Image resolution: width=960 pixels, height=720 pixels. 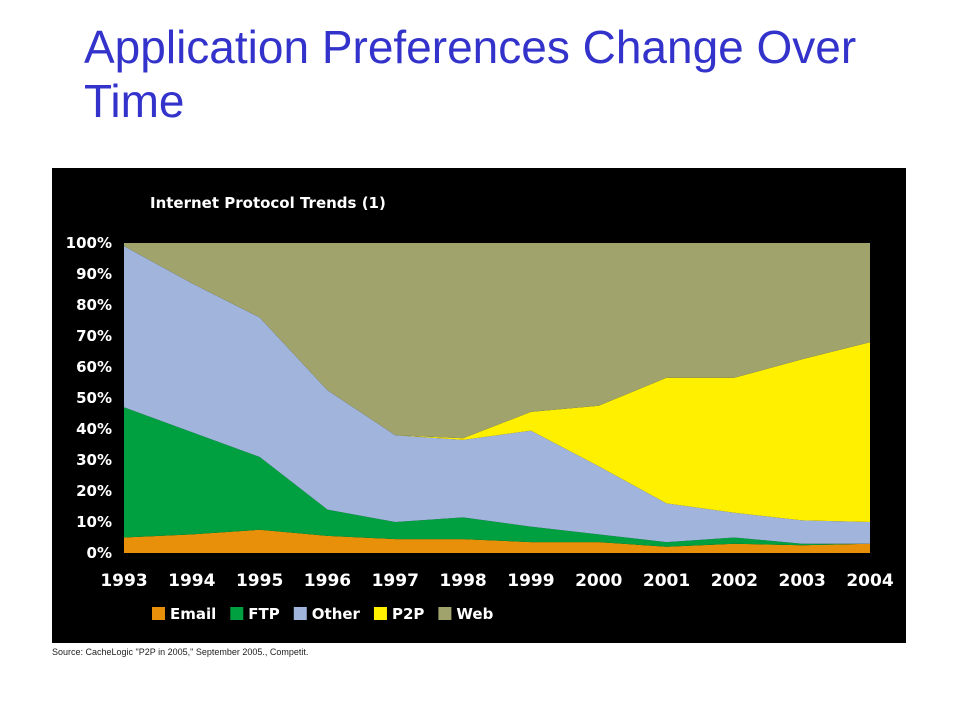 I want to click on y-axis-ticks: 0% 10% 20% 30% 40% 50% 60% 70% 80% 90% 100%, so click(x=89, y=398).